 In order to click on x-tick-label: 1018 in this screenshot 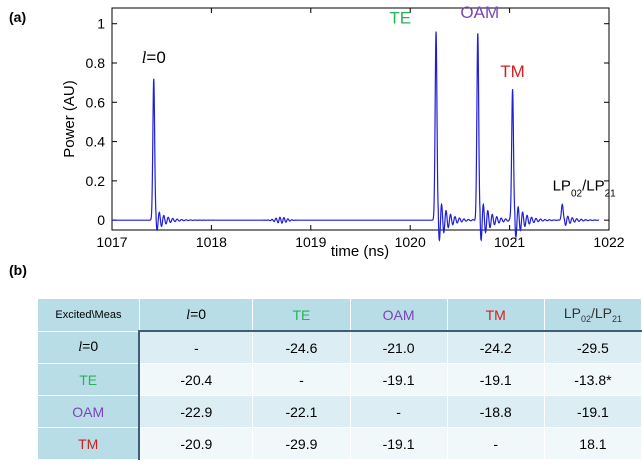, I will do `click(211, 242)`.